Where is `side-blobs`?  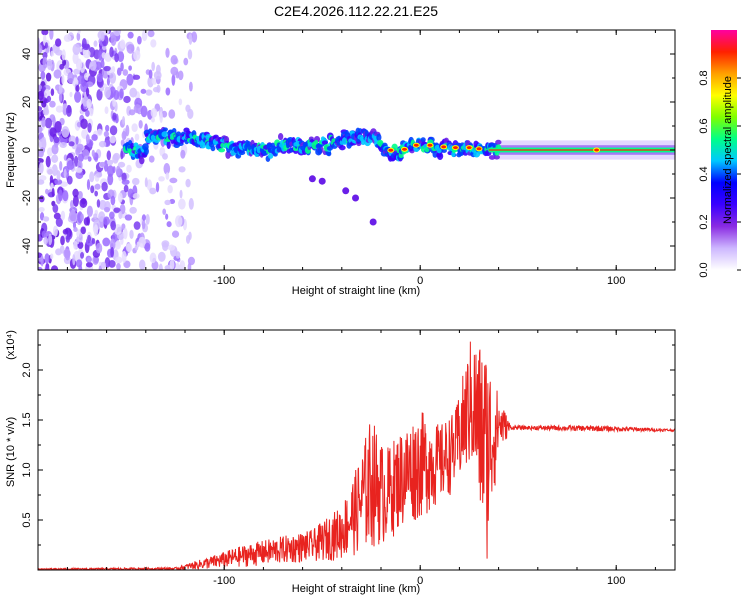
side-blobs is located at coordinates (342, 200).